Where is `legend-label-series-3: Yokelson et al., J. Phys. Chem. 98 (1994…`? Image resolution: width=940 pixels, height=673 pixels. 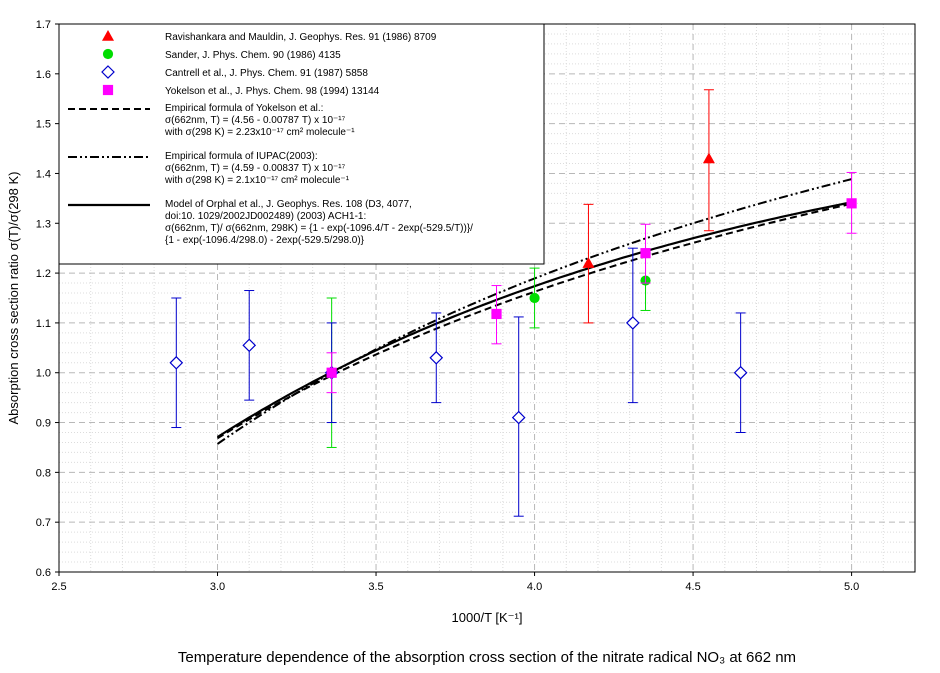
legend-label-series-3: Yokelson et al., J. Phys. Chem. 98 (1994… is located at coordinates (272, 91).